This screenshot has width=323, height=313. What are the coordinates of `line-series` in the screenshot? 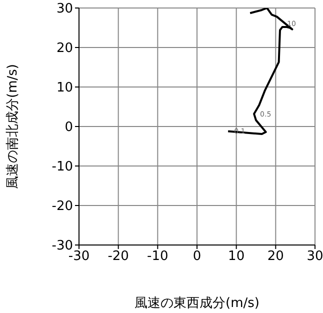 It's located at (260, 72).